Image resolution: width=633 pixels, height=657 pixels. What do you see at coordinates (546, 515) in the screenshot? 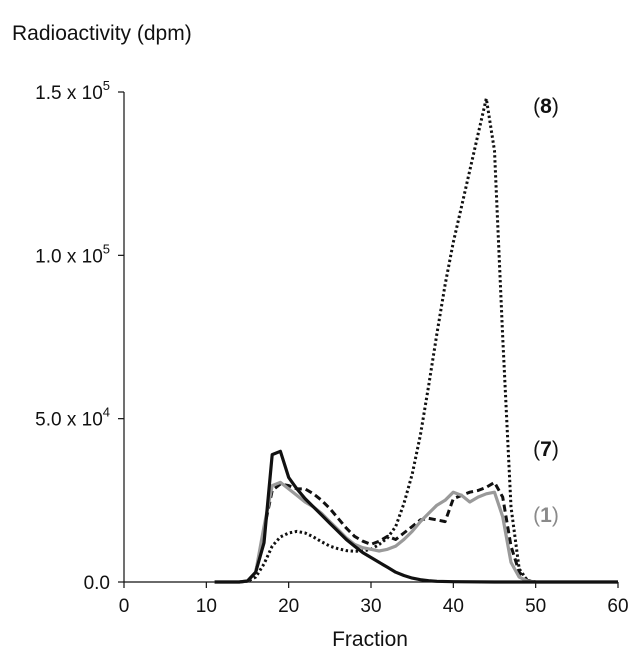
I see `series-label: (1)` at bounding box center [546, 515].